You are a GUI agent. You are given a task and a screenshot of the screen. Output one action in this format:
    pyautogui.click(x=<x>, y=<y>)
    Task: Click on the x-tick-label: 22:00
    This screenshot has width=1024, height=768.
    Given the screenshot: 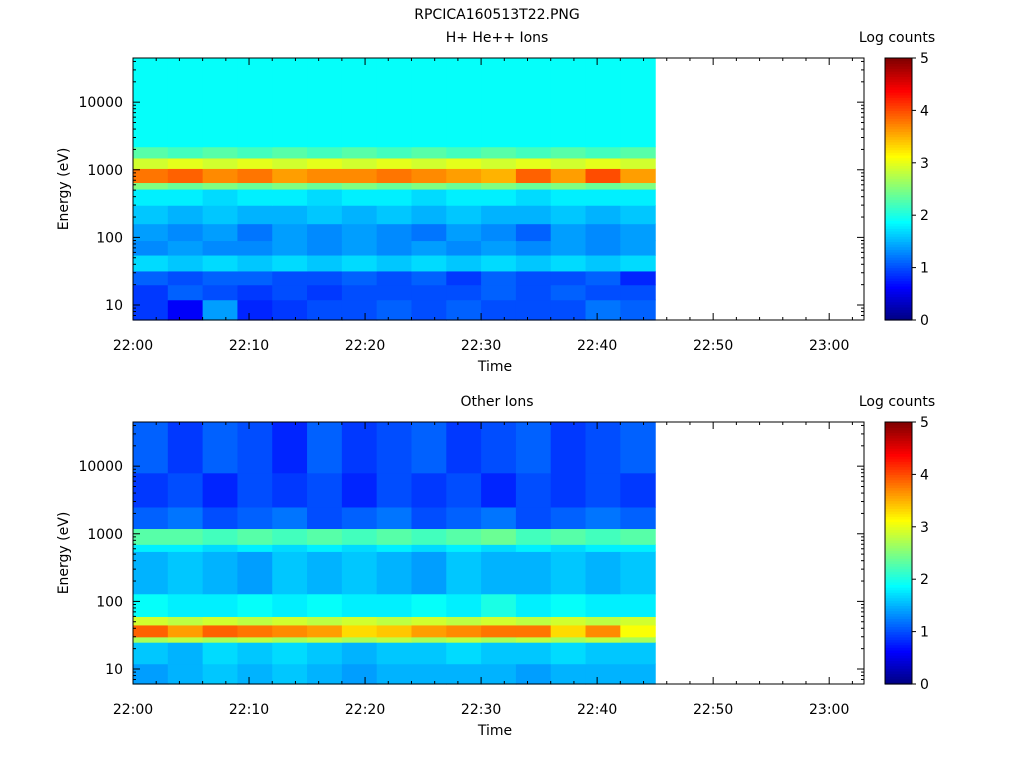 What is the action you would take?
    pyautogui.click(x=133, y=710)
    